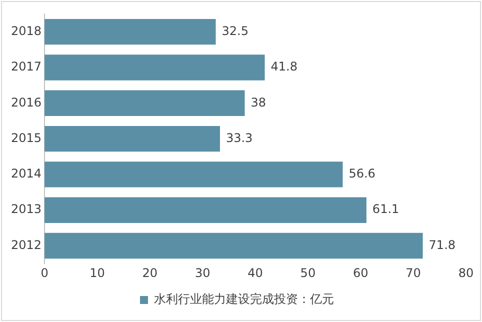  I want to click on x-tick-label: 70, so click(413, 273).